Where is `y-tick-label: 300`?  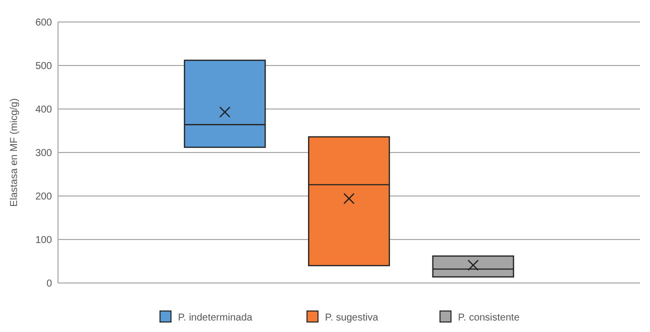 y-tick-label: 300 is located at coordinates (43, 153).